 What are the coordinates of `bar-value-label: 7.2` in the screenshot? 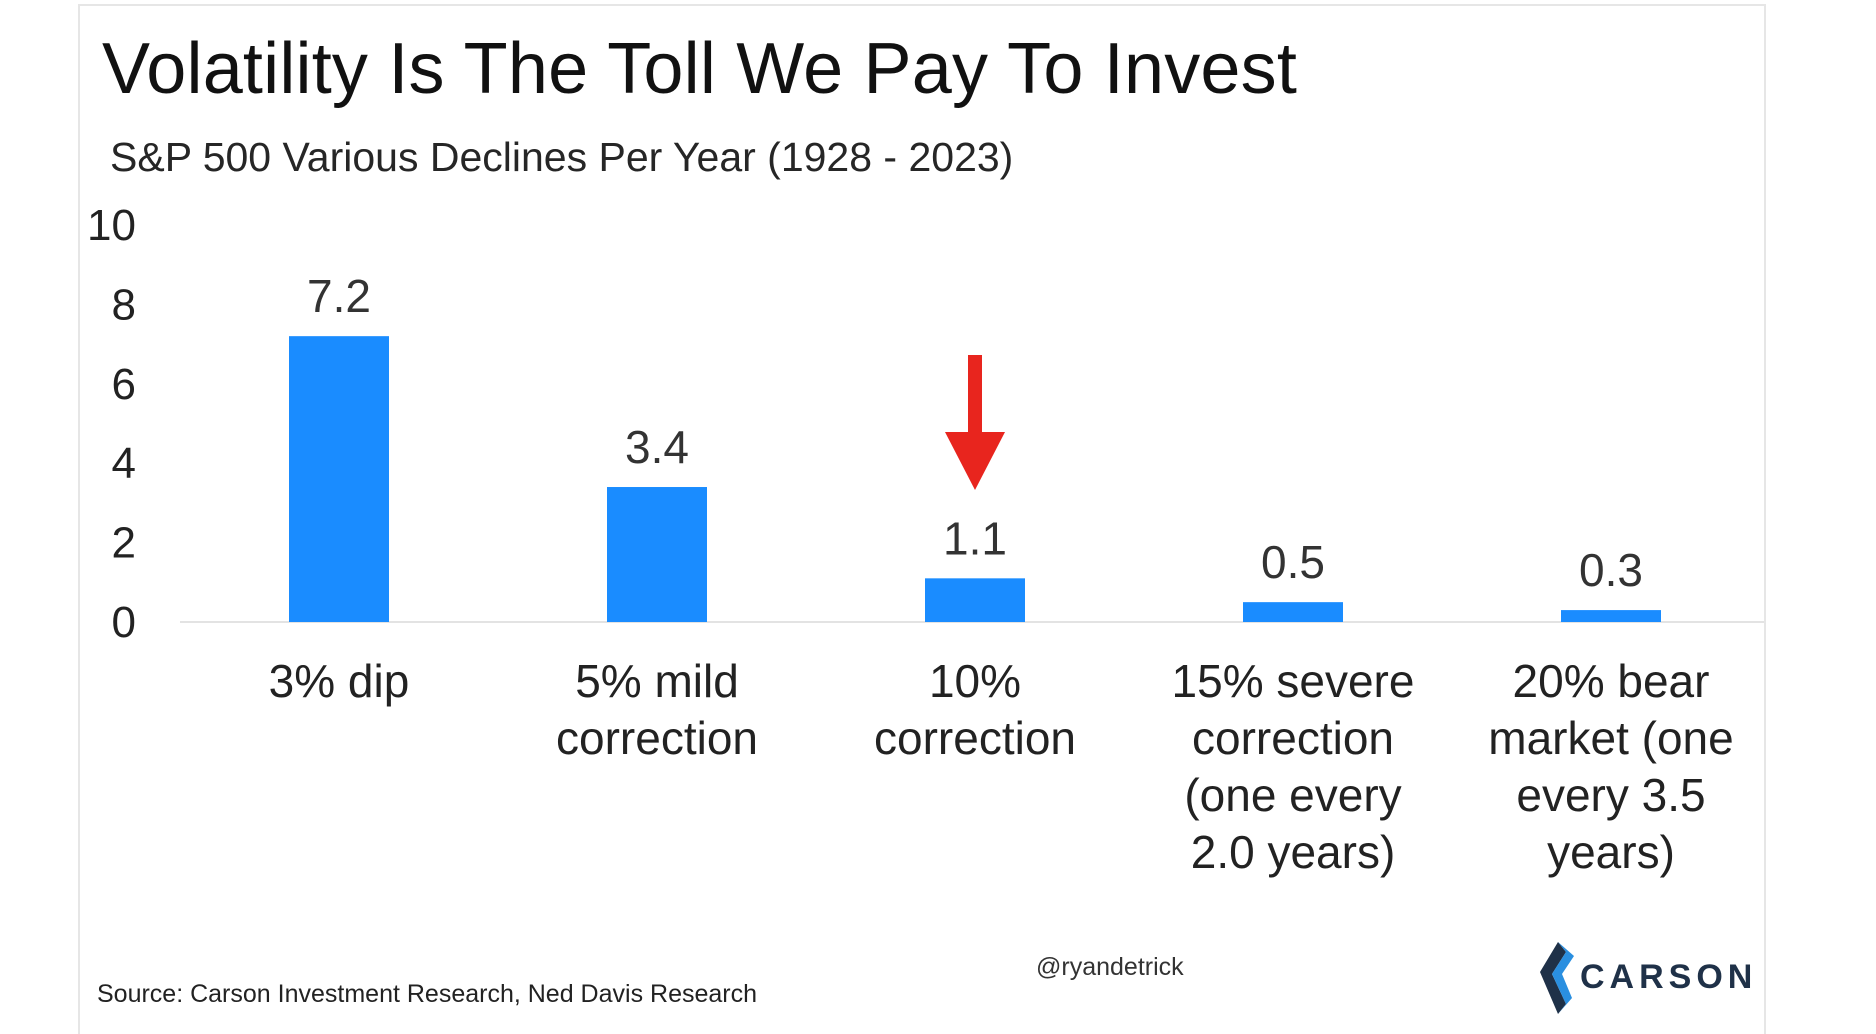 It's located at (339, 296).